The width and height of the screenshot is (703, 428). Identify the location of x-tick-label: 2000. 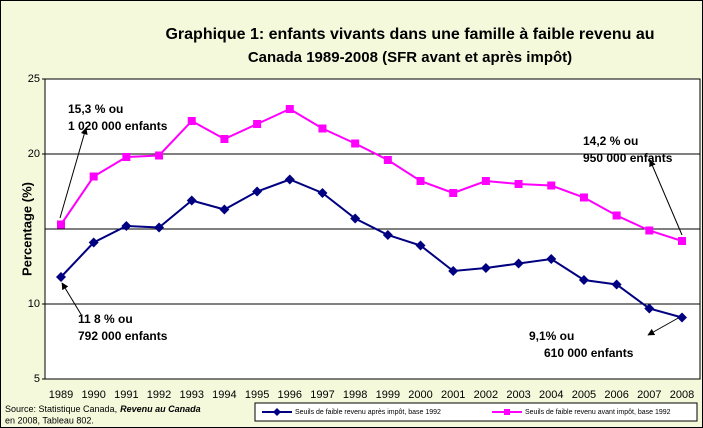
(420, 395).